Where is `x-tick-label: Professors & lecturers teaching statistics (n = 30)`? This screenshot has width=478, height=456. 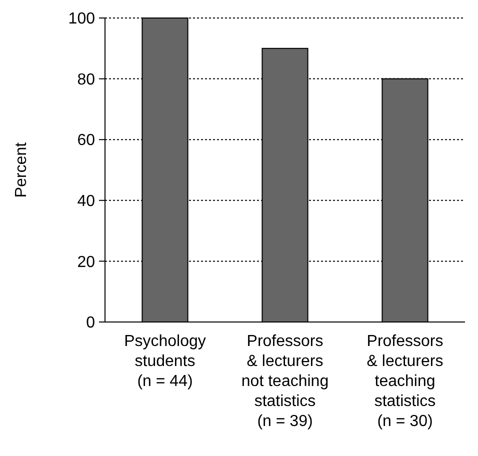 x-tick-label: Professors & lecturers teaching statistics (n = 30) is located at coordinates (405, 381).